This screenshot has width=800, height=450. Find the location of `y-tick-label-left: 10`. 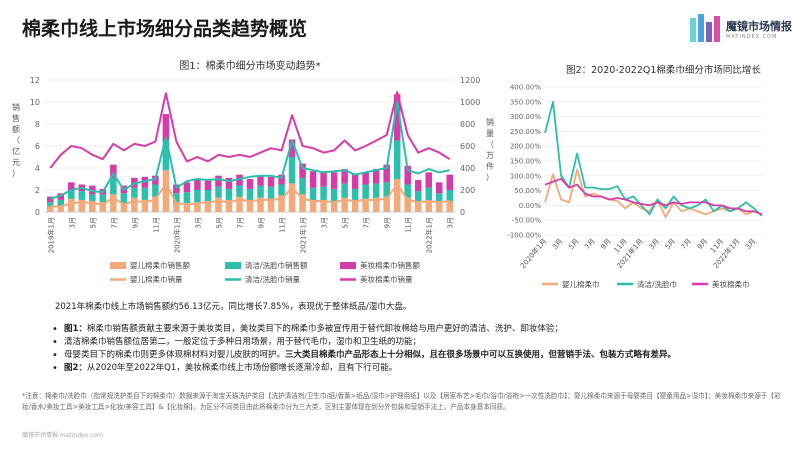

y-tick-label-left: 10 is located at coordinates (35, 102).